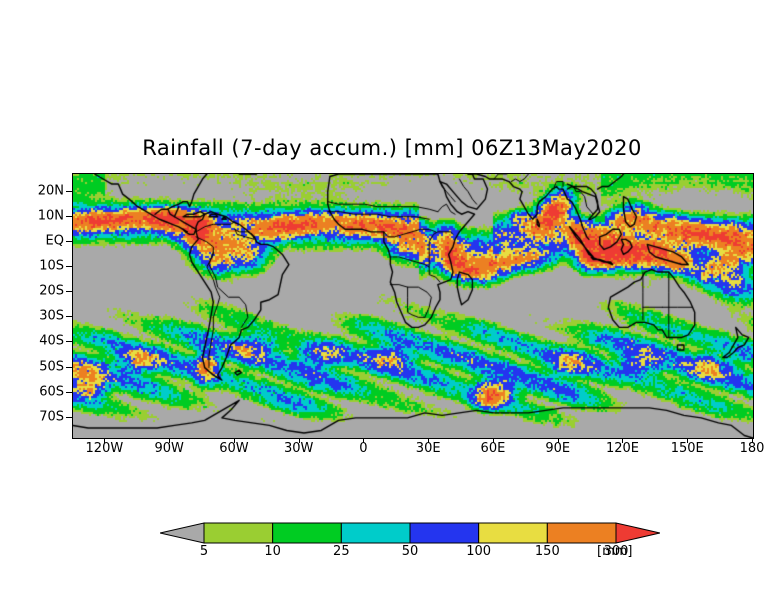 This screenshot has width=784, height=612. Describe the element at coordinates (51, 266) in the screenshot. I see `latitude-tick-label: 10S` at that location.